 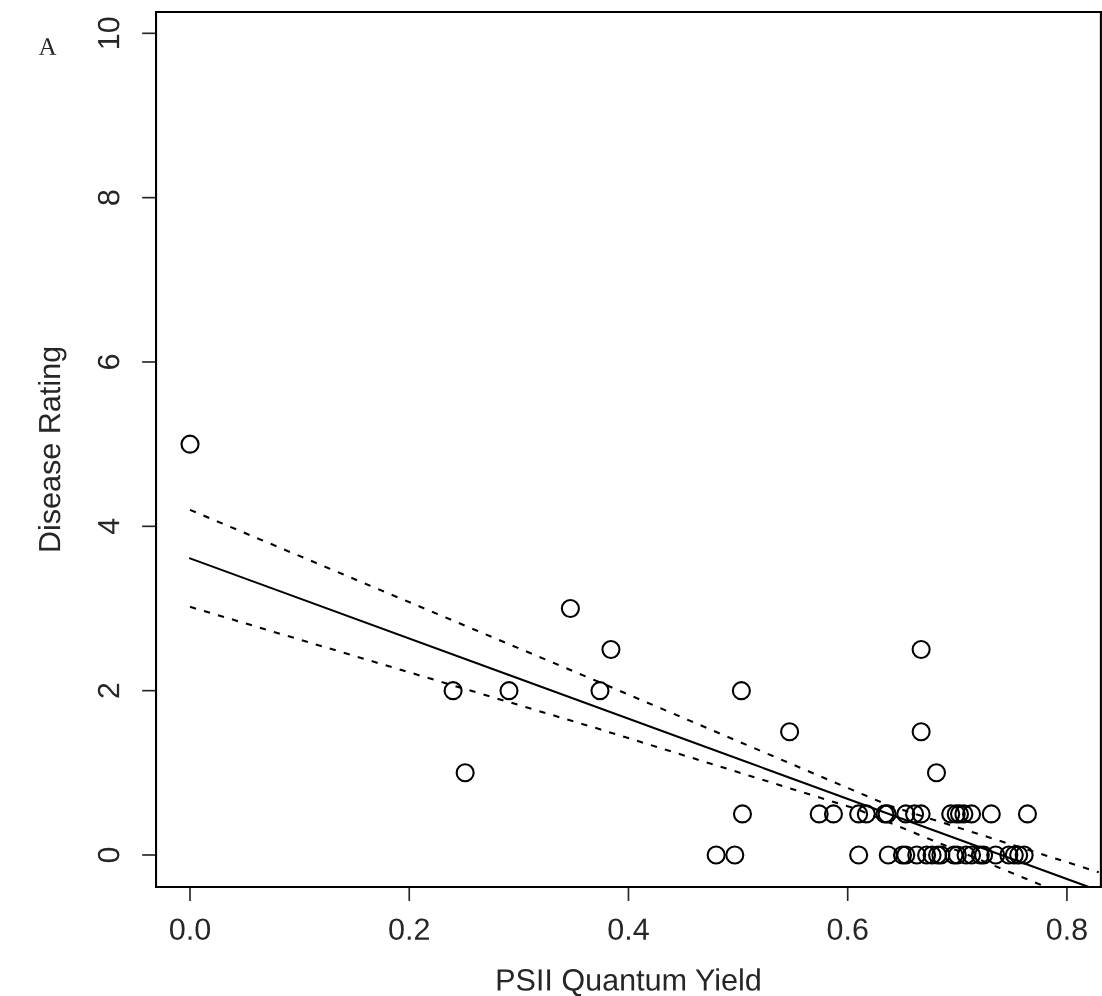 I want to click on x-tick-label: 0.8, so click(x=1066, y=929).